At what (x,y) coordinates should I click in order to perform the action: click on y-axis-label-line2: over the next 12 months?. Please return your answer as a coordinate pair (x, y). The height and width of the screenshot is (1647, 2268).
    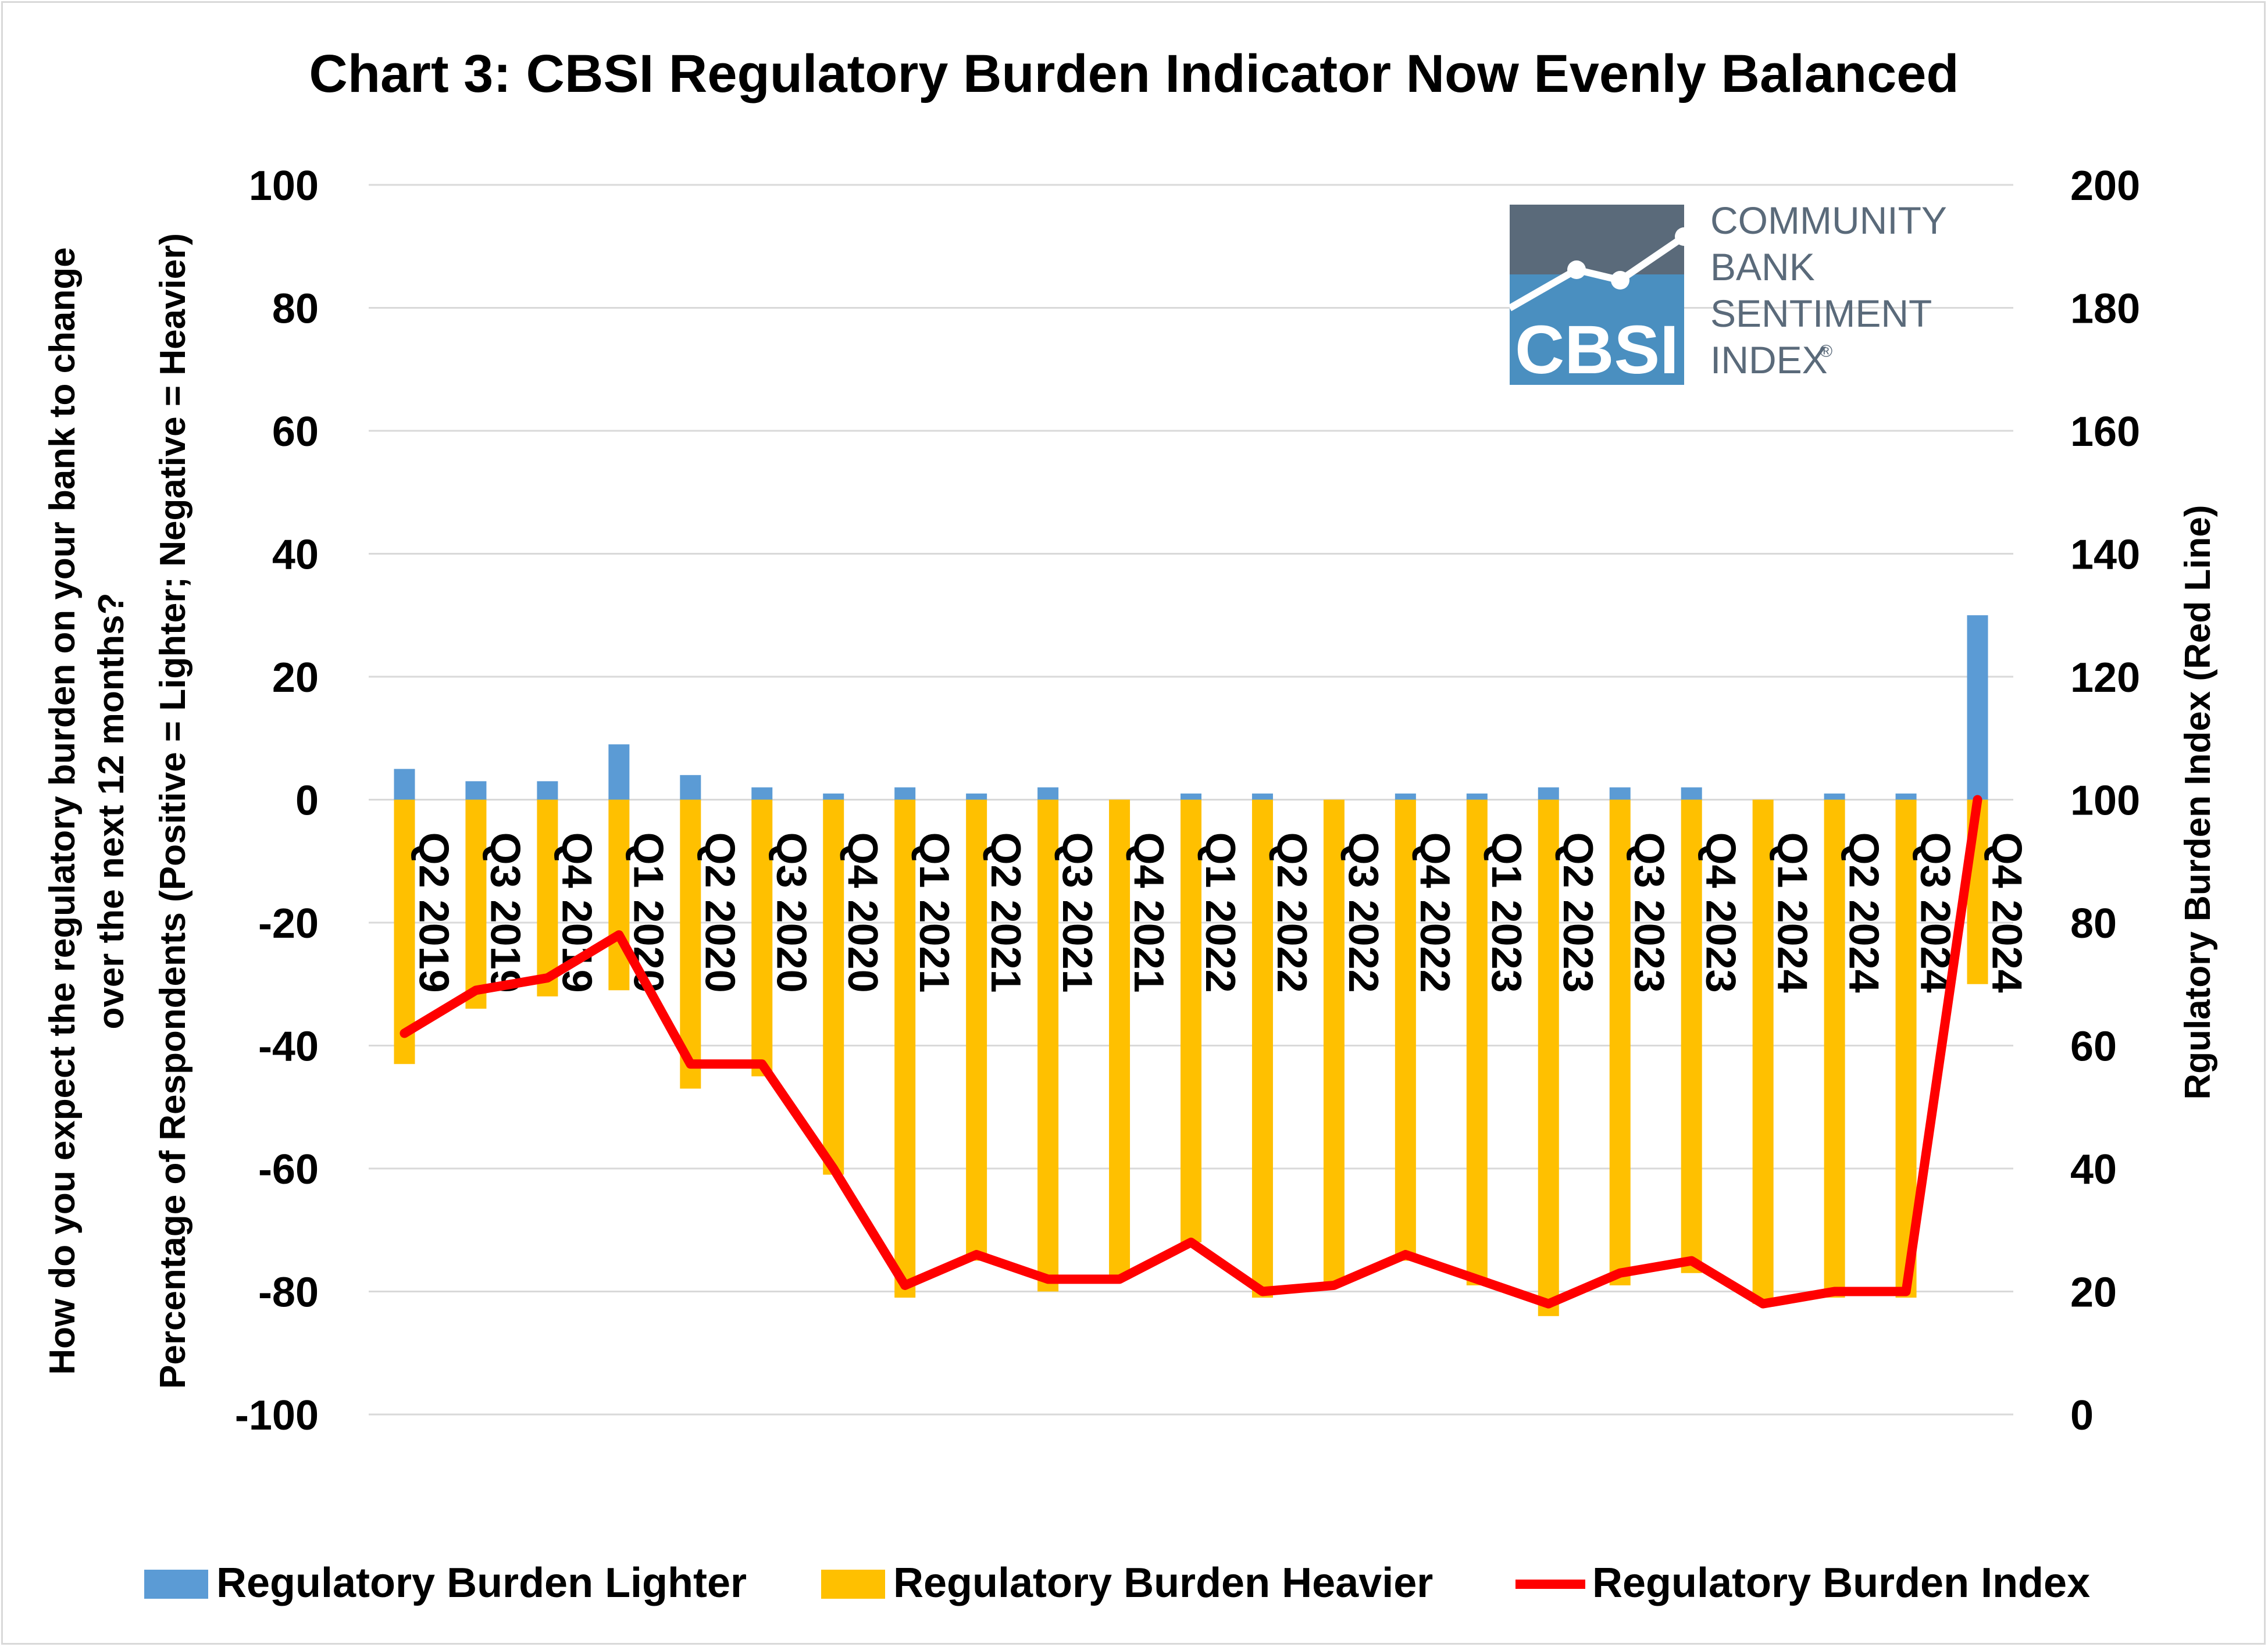
    Looking at the image, I should click on (111, 811).